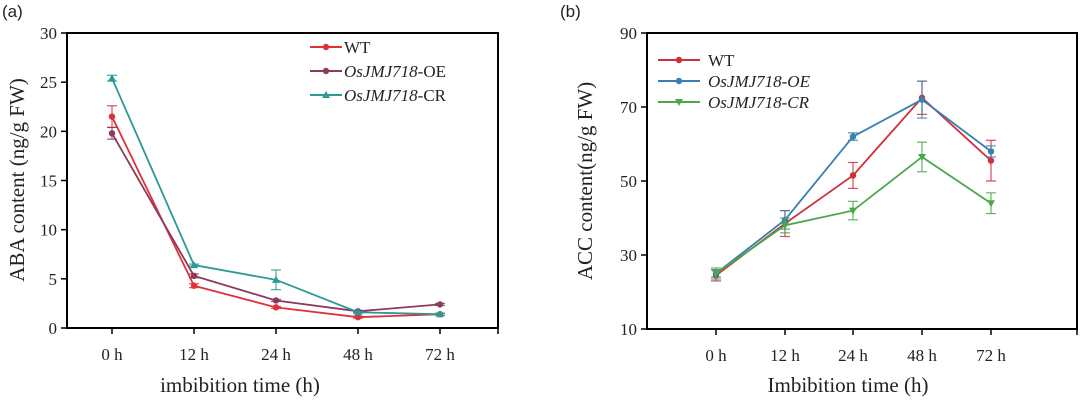 This screenshot has height=401, width=1080. I want to click on panel-a-x-axis-title: imbibition time (h), so click(240, 385).